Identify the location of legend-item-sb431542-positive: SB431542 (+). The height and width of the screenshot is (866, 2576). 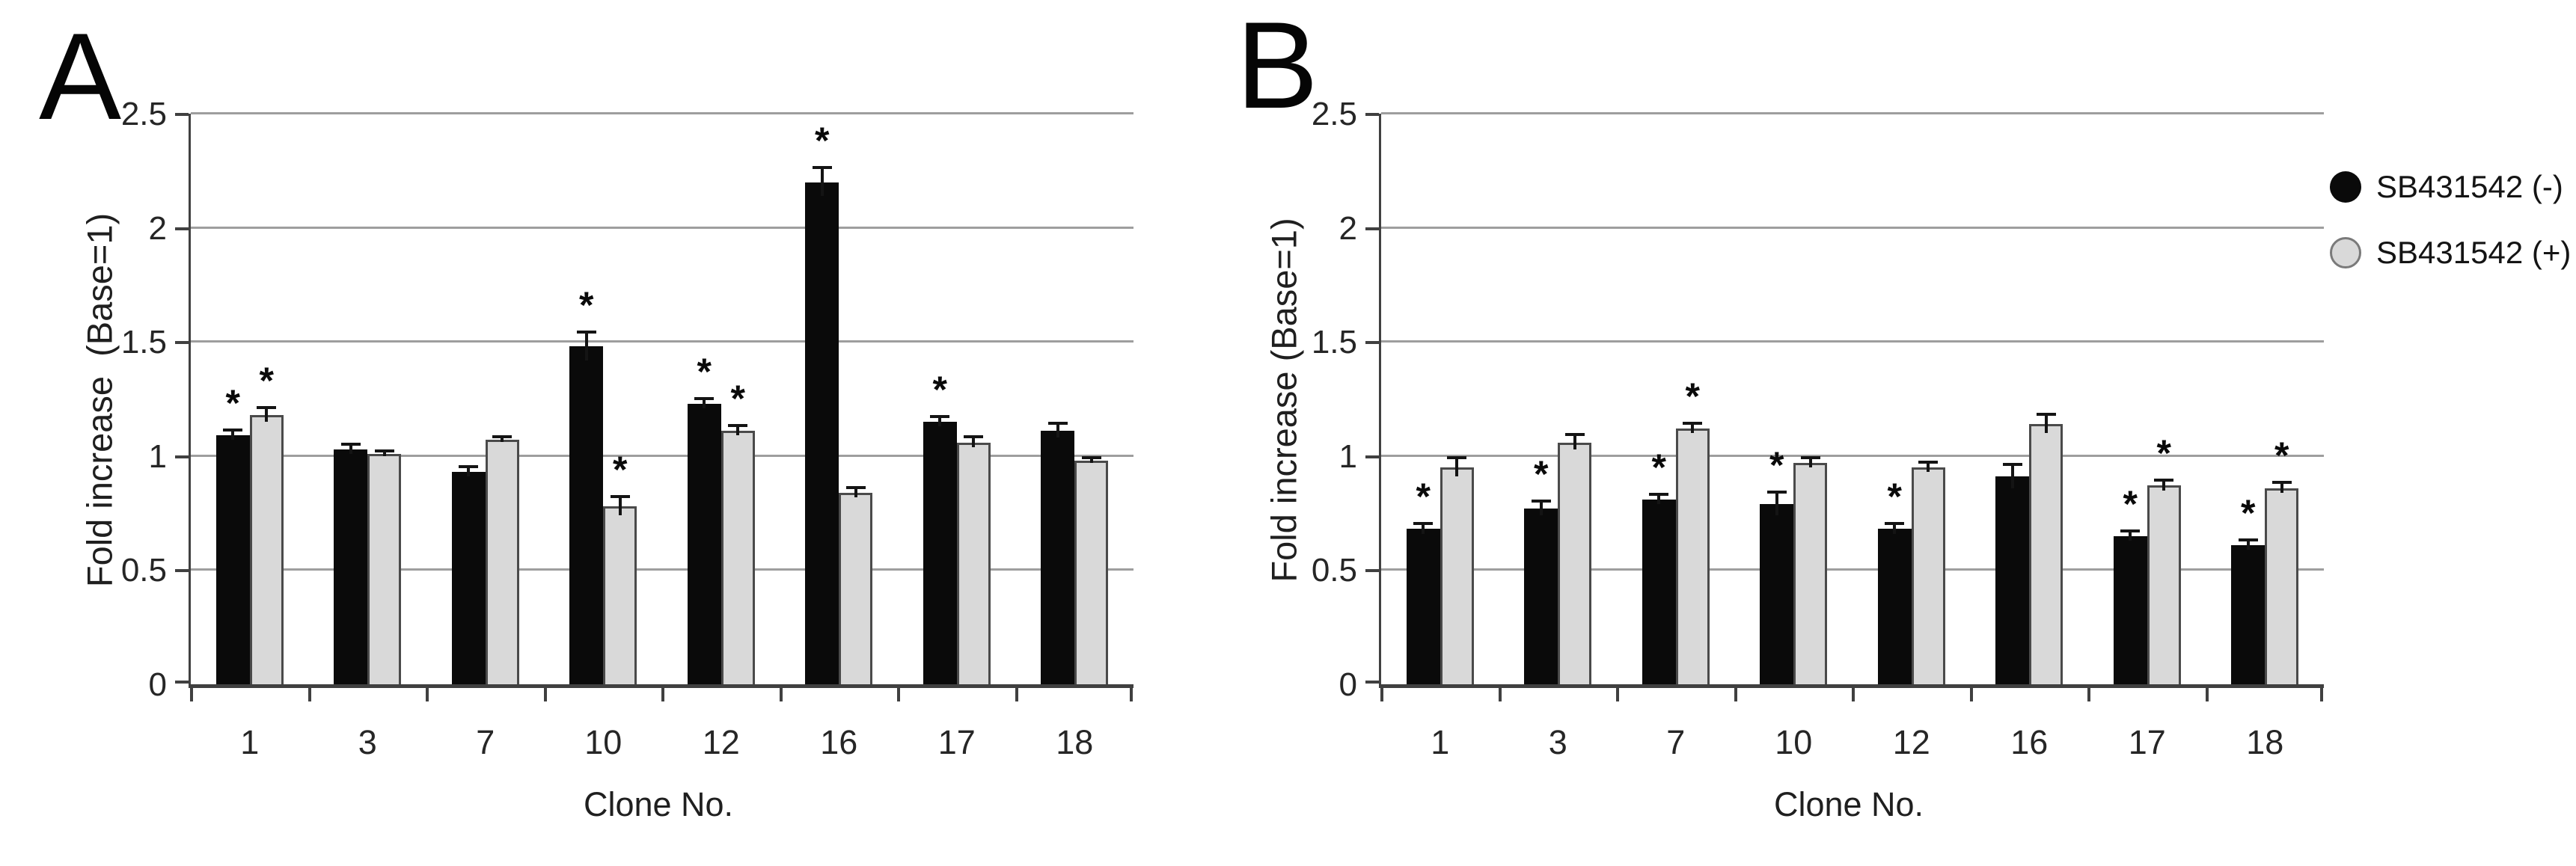
(2450, 253).